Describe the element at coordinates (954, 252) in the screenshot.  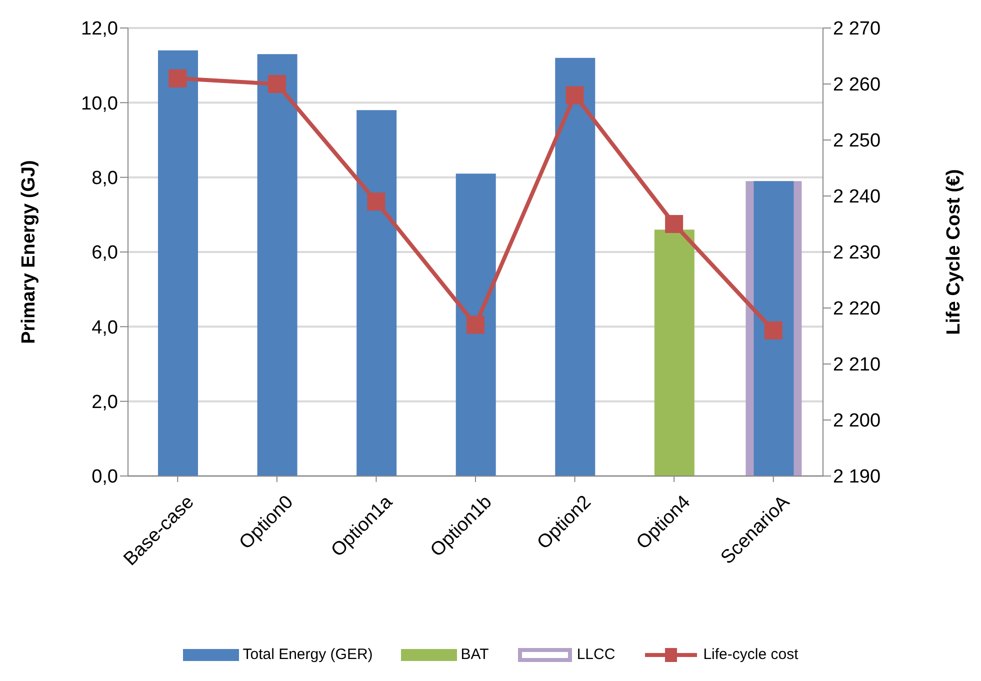
I see `y2-axis-title: Life Cycle Cost (€)` at that location.